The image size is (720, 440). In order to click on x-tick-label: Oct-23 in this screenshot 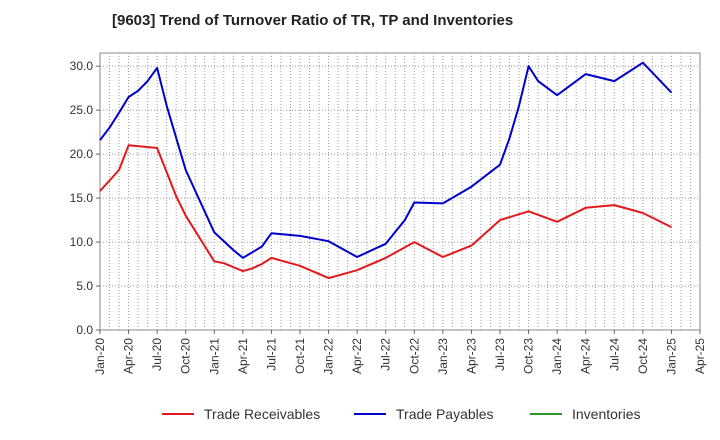, I will do `click(529, 356)`.